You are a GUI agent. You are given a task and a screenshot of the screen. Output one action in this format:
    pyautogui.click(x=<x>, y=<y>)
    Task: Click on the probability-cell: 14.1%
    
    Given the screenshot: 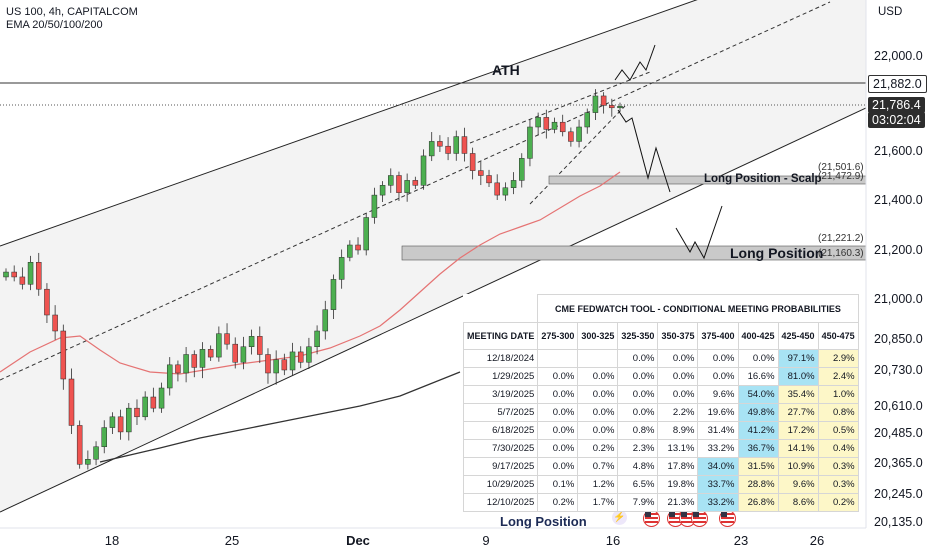 What is the action you would take?
    pyautogui.click(x=798, y=448)
    